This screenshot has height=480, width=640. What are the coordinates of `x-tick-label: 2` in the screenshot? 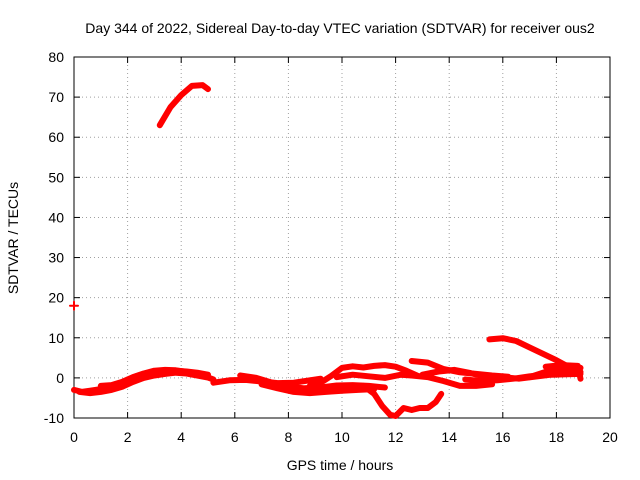 It's located at (128, 437).